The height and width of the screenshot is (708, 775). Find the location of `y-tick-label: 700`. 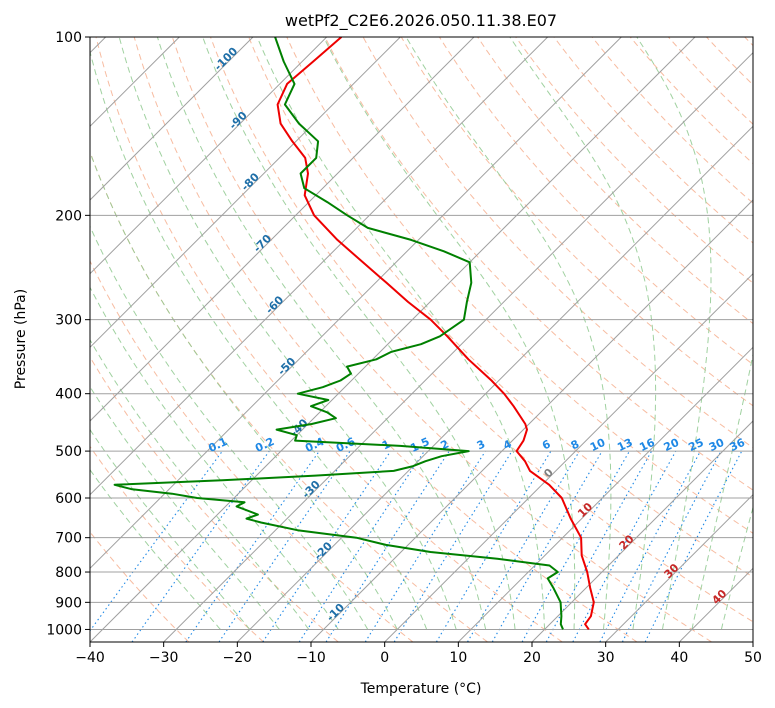

y-tick-label: 700 is located at coordinates (68, 539).